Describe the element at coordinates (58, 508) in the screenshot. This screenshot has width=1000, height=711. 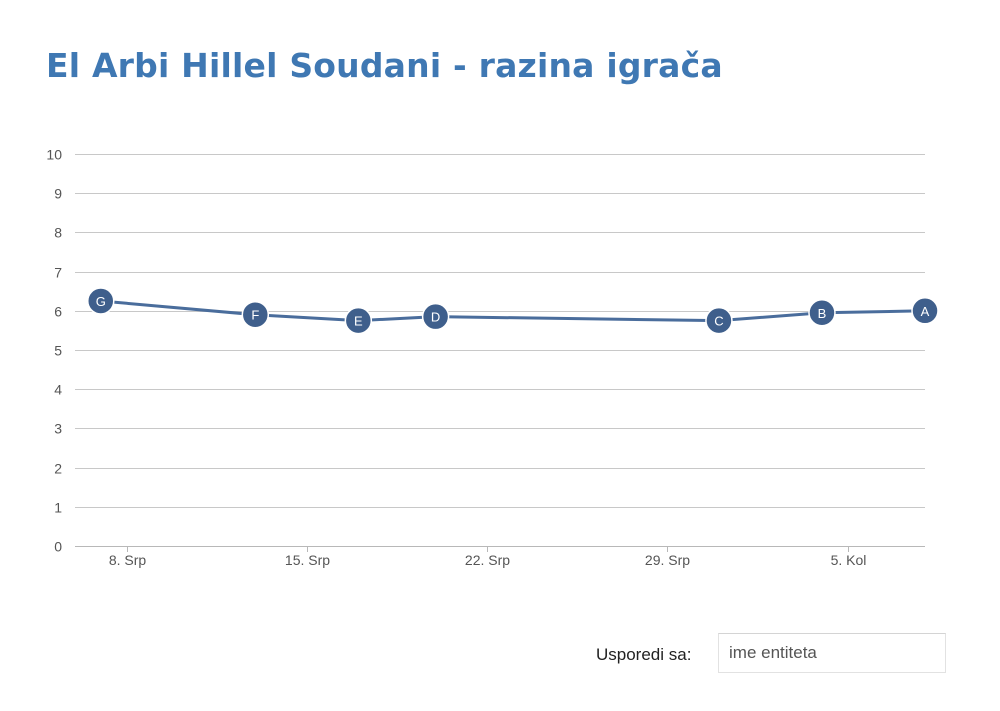
I see `y-tick-label: 1` at that location.